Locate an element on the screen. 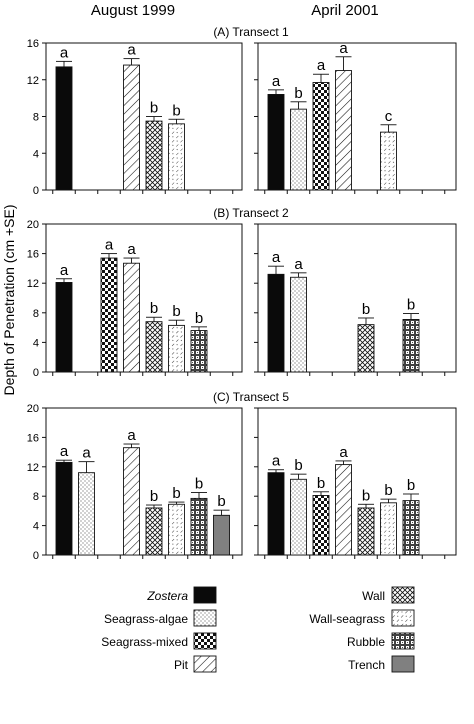 The width and height of the screenshot is (474, 724). legend-label-pit: Pit is located at coordinates (181, 665).